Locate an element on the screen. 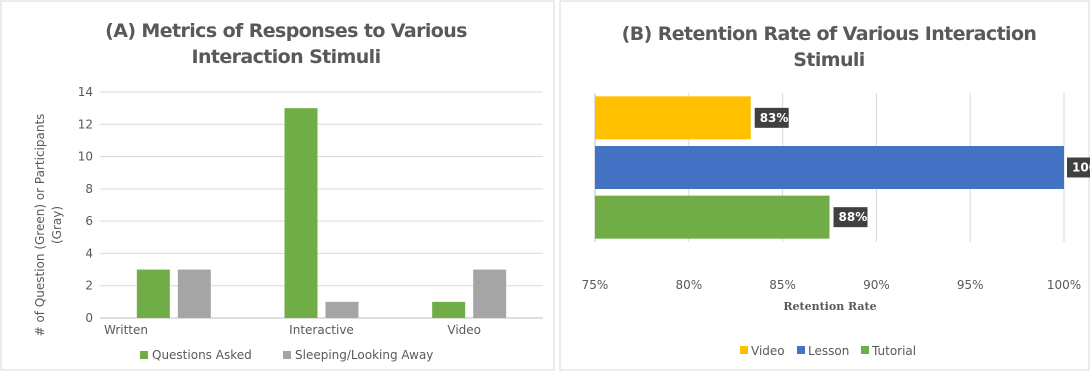 The image size is (1090, 374). panel-b-legend-label: Video is located at coordinates (768, 351).